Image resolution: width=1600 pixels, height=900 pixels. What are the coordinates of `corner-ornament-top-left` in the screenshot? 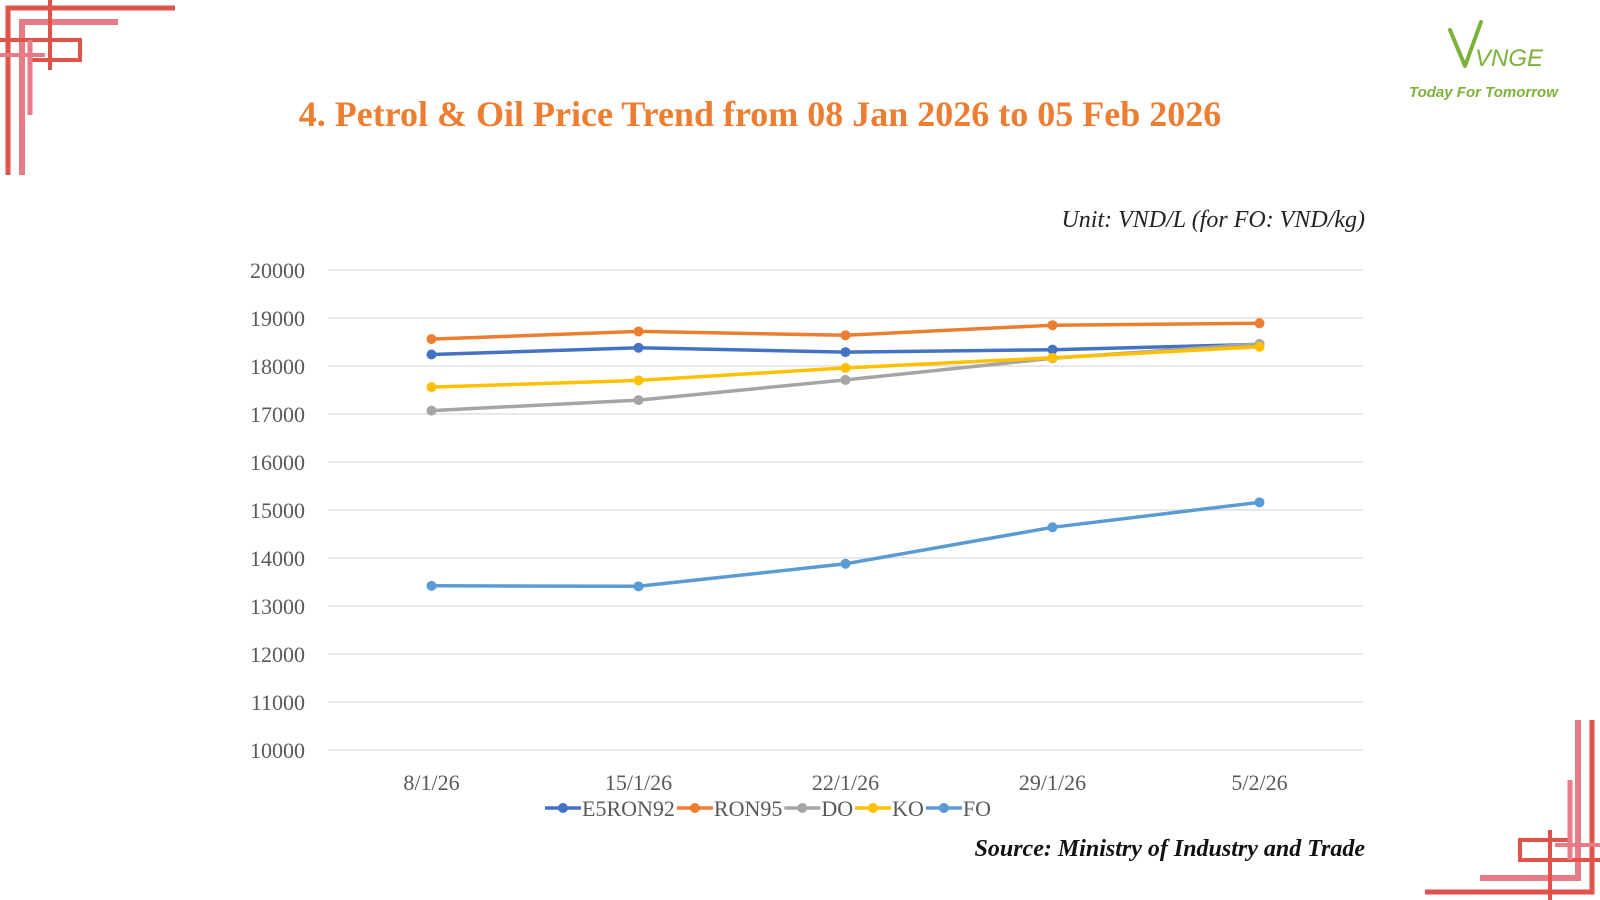 It's located at (87, 87).